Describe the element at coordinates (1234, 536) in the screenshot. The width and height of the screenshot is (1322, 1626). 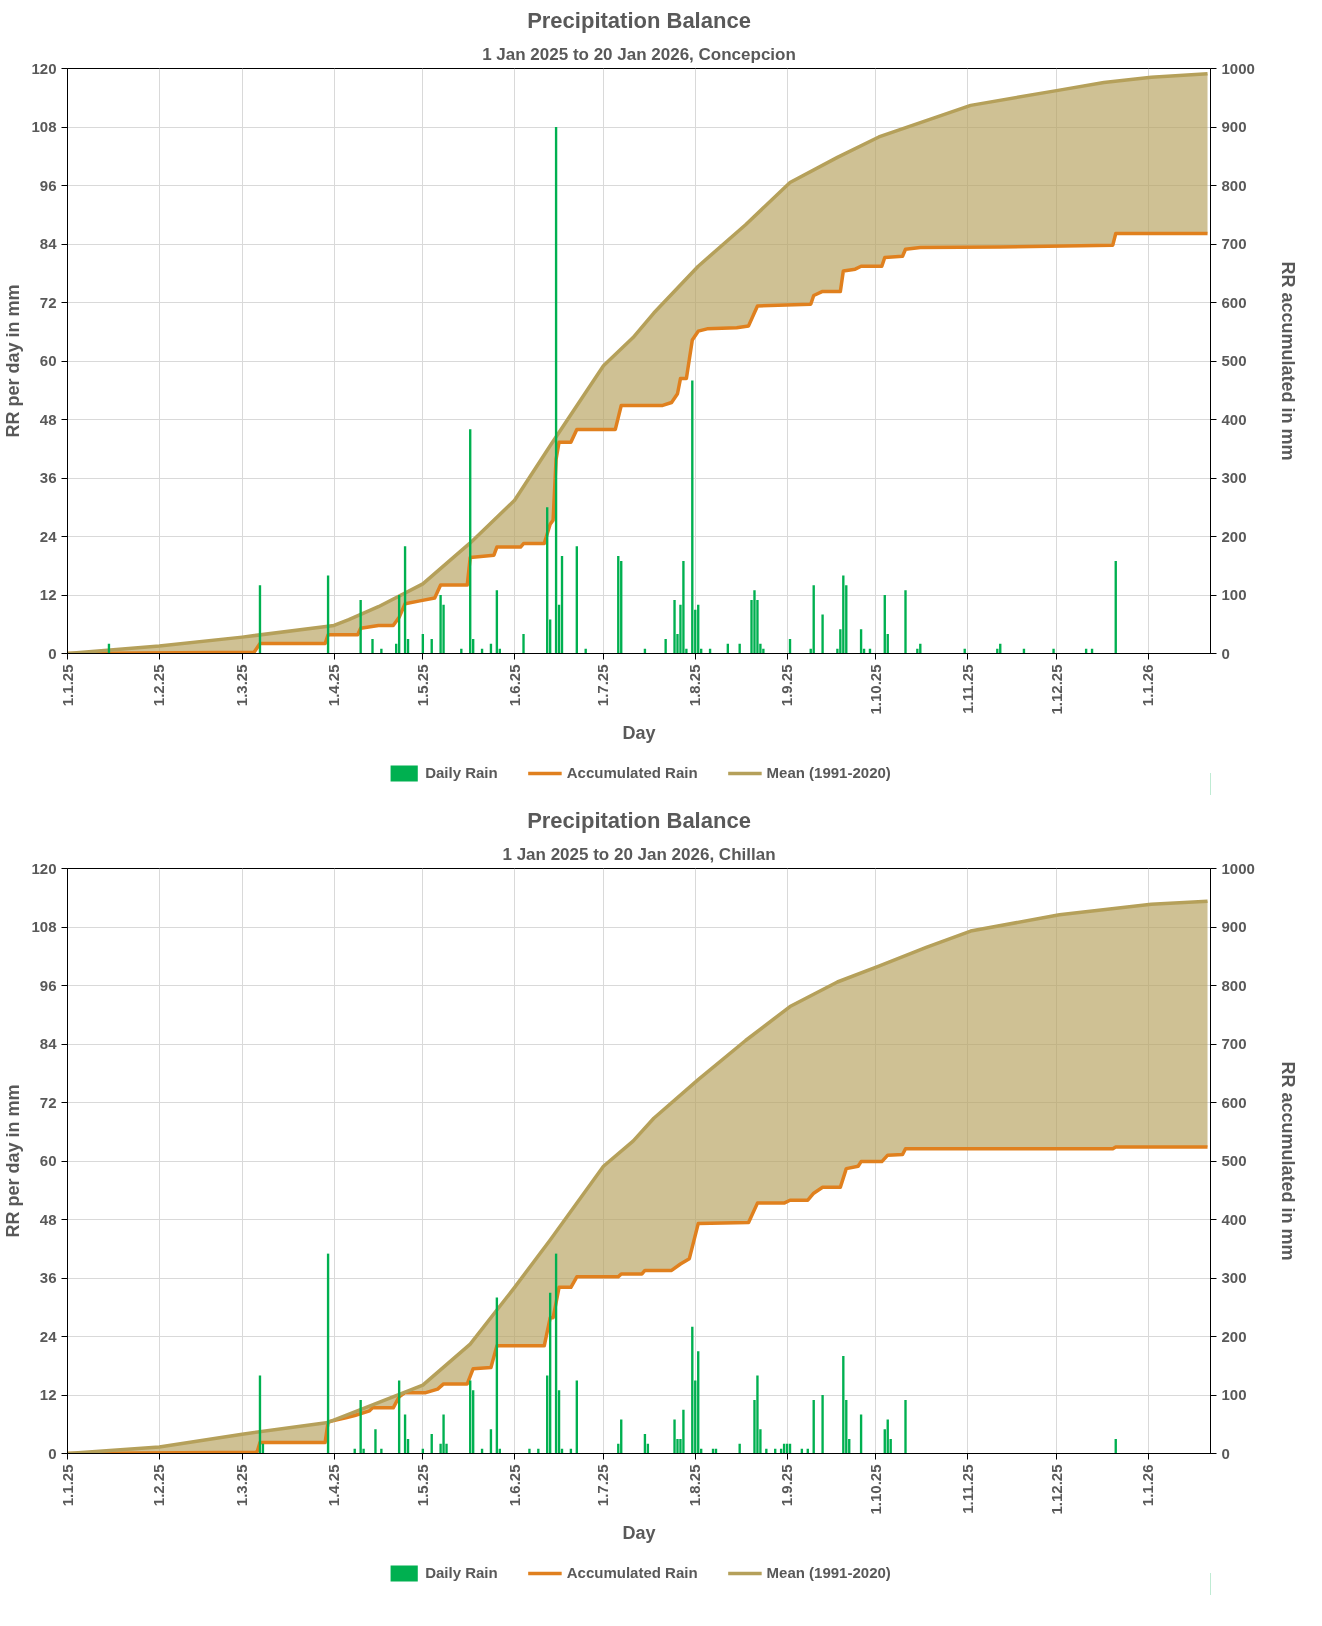
I see `y2-tick-label: 200` at that location.